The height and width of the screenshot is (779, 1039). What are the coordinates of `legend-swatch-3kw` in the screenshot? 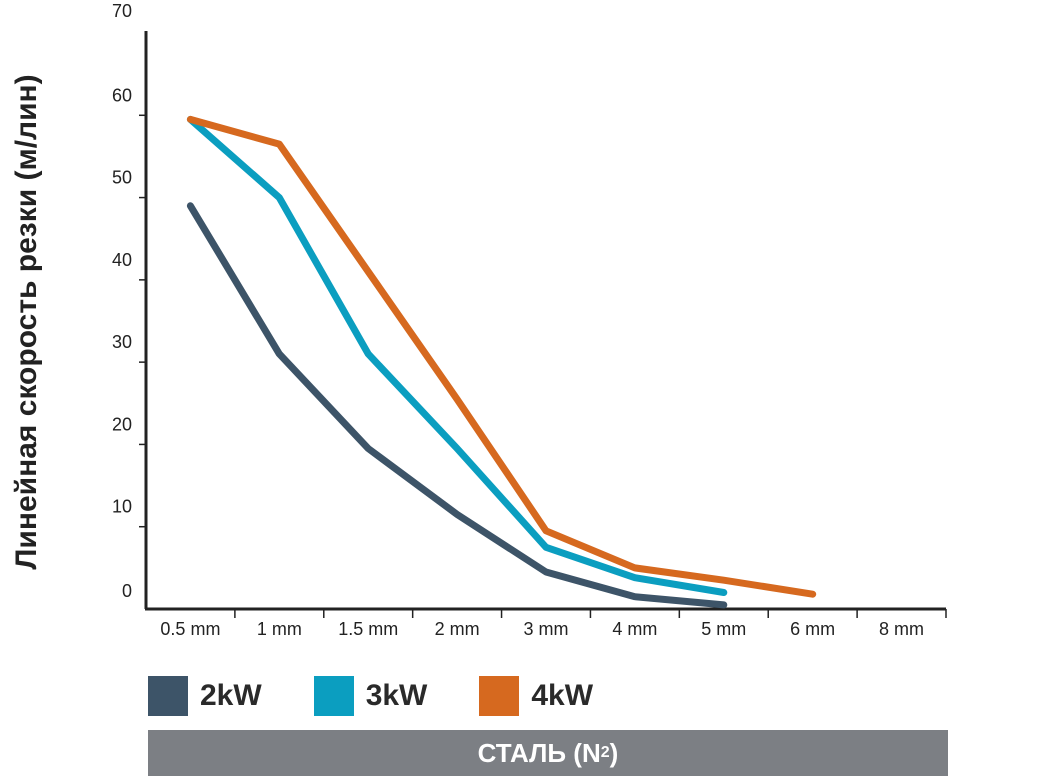 It's located at (333, 696).